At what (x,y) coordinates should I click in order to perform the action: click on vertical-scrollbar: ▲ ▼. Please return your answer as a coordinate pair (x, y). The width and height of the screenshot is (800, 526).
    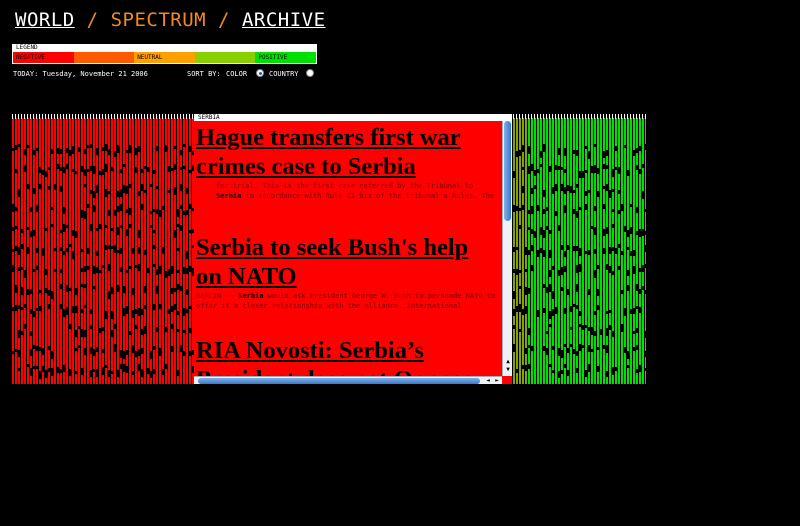
    Looking at the image, I should click on (507, 248).